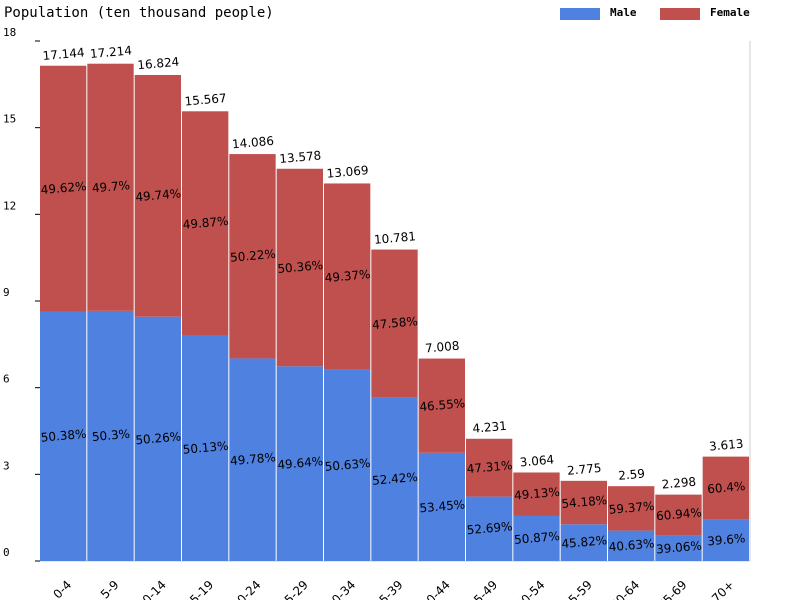  What do you see at coordinates (678, 483) in the screenshot?
I see `total-label: 2.298` at bounding box center [678, 483].